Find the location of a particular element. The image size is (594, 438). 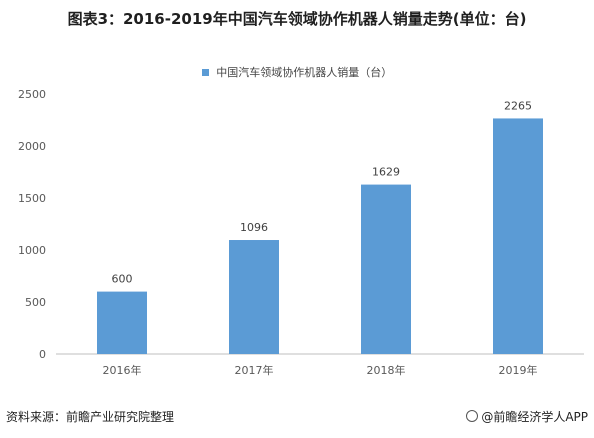

legend: 中国汽车领域协作机器人销量（台） is located at coordinates (297, 72).